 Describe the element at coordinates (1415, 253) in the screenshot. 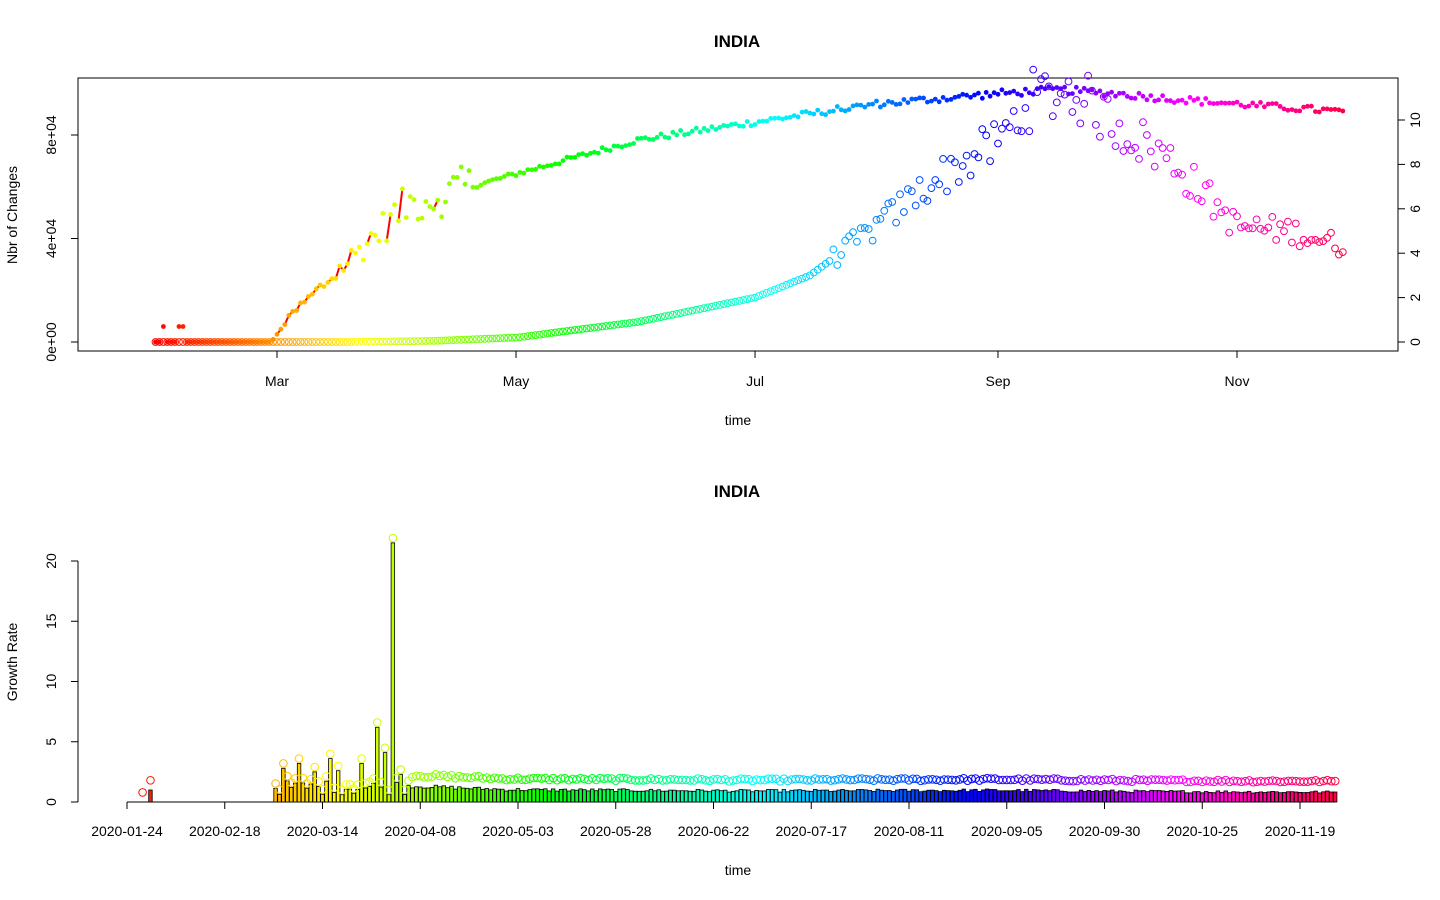

I see `chart1-y2-tick-label: 4` at that location.